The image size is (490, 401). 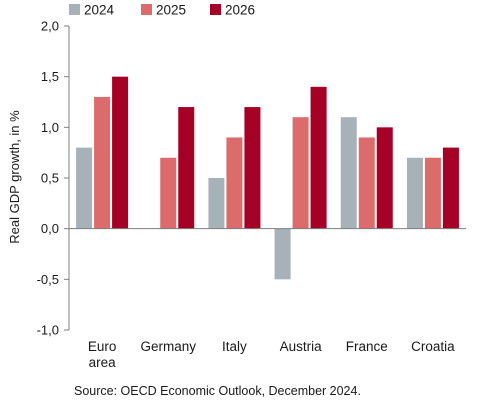 What do you see at coordinates (48, 330) in the screenshot?
I see `y-tick-label: -1,0` at bounding box center [48, 330].